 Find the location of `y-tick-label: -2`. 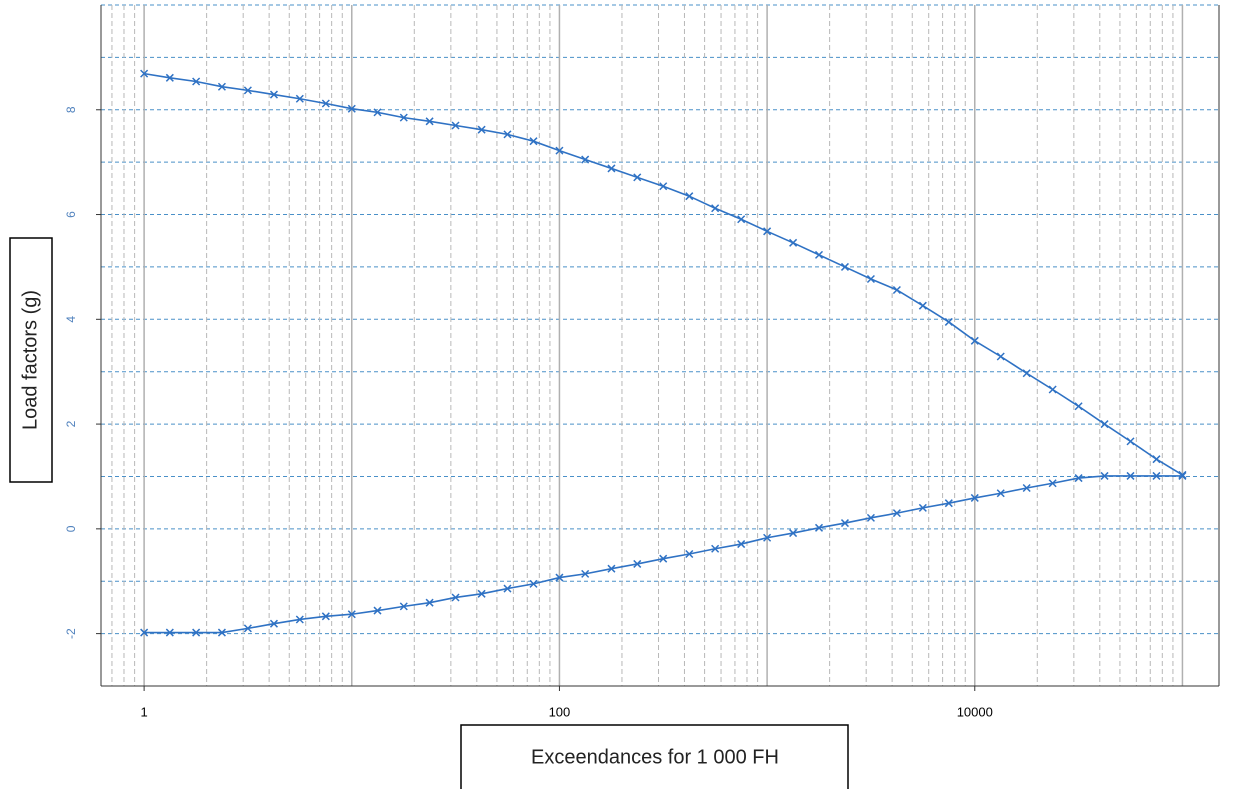

y-tick-label: -2 is located at coordinates (71, 633).